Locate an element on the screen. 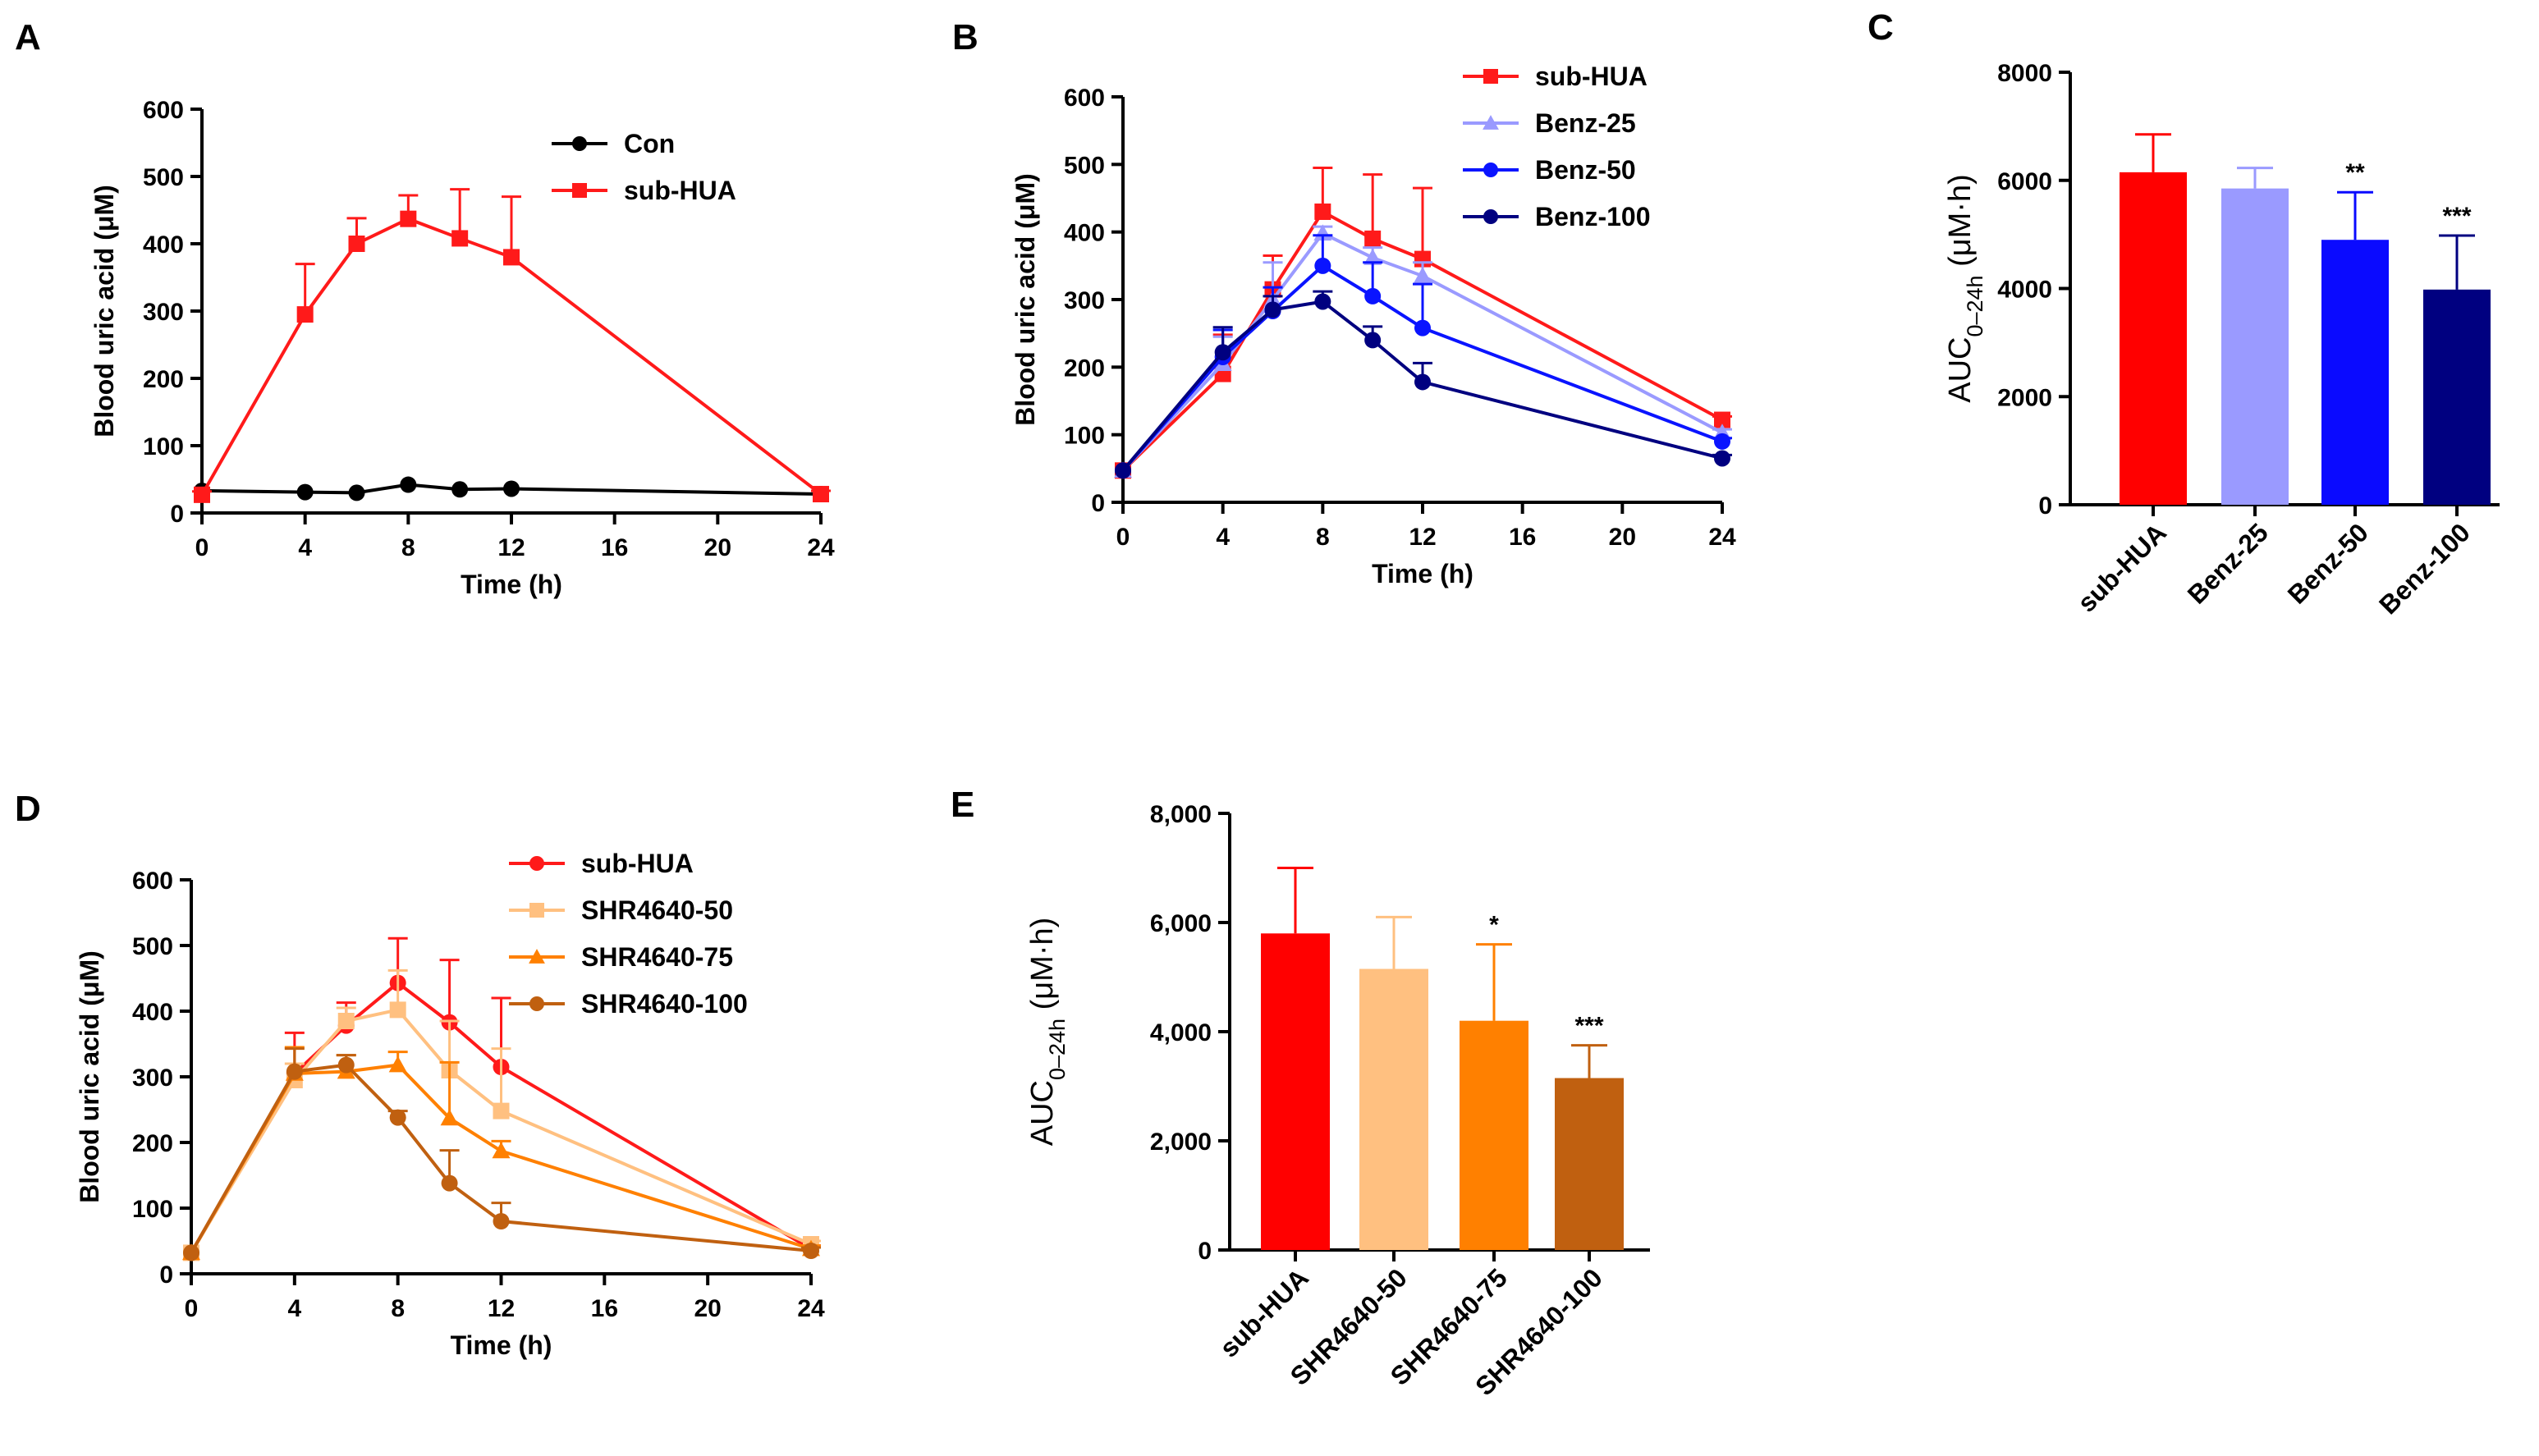 This screenshot has height=1456, width=2539. panel-d-x-tick-label: 8 is located at coordinates (398, 1308).